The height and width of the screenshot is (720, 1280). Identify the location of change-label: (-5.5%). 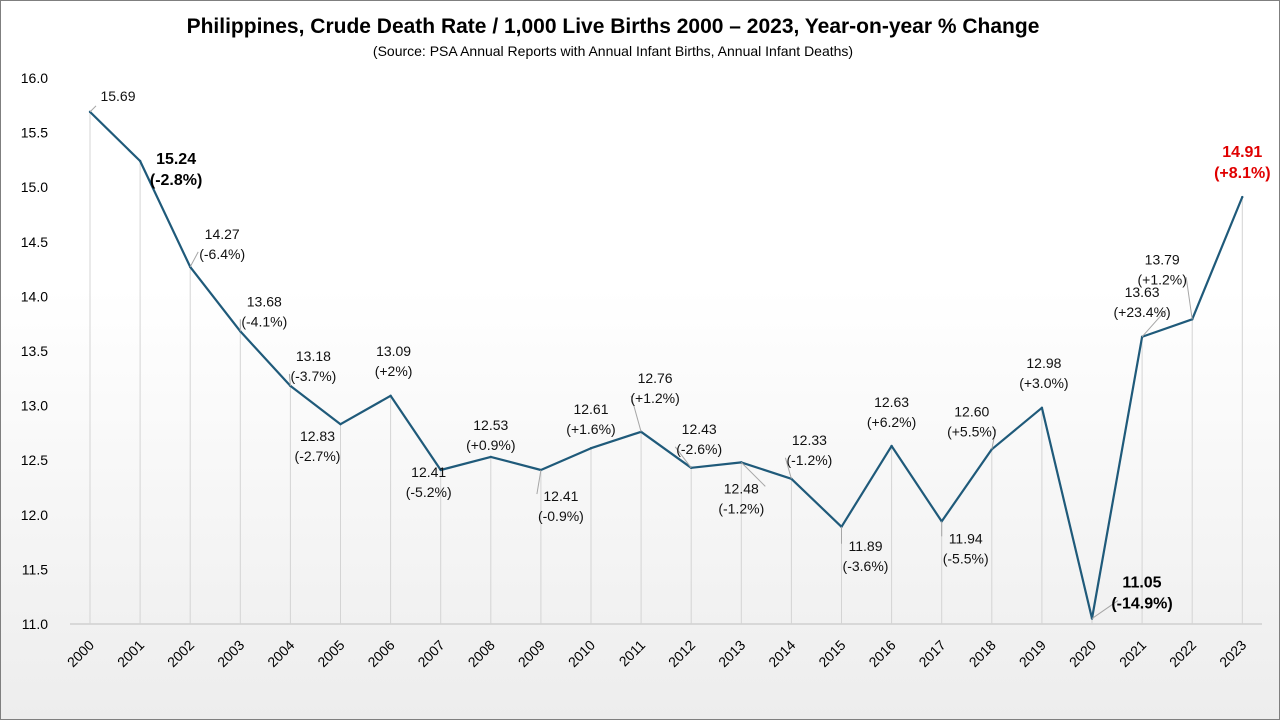
(966, 558).